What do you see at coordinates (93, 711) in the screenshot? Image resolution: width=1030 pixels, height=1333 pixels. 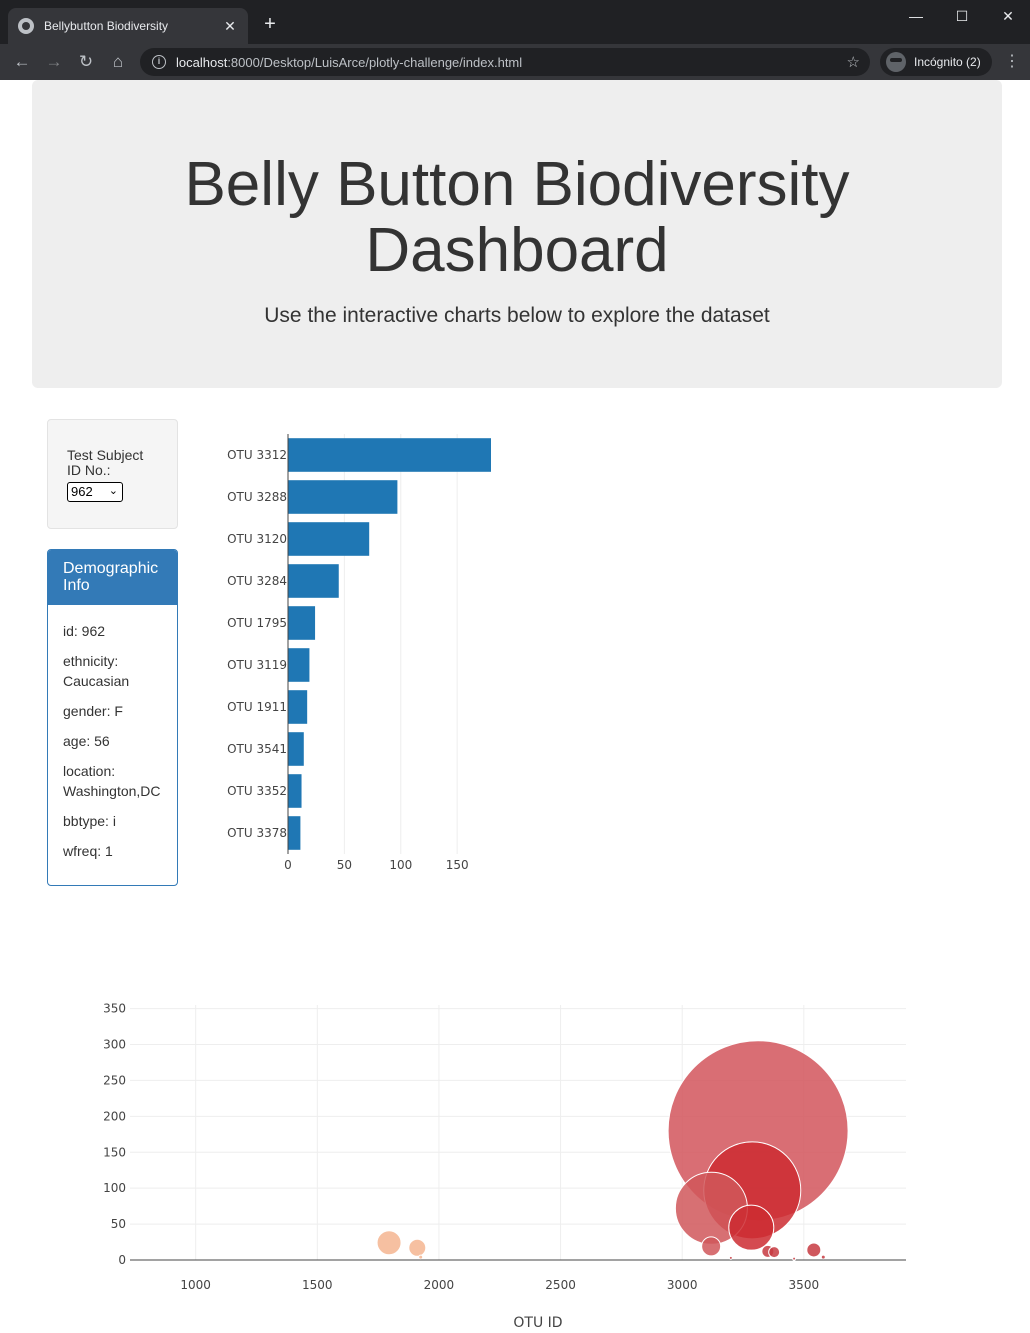 I see `demographic-row-gender: gender: F` at bounding box center [93, 711].